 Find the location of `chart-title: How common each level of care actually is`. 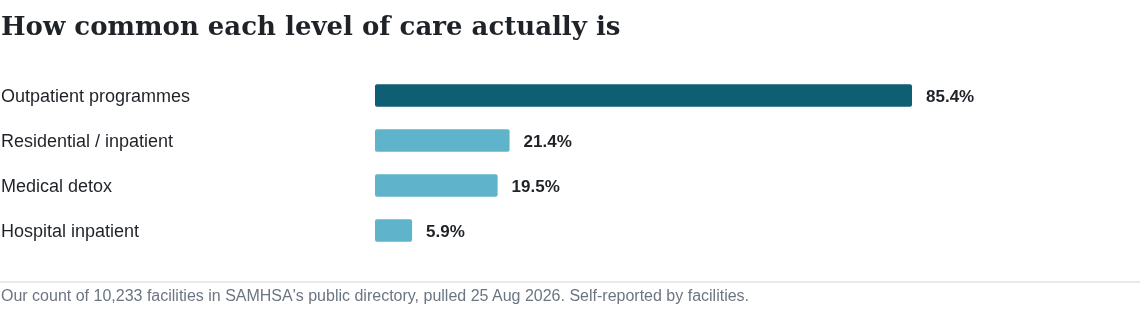

chart-title: How common each level of care actually is is located at coordinates (311, 26).